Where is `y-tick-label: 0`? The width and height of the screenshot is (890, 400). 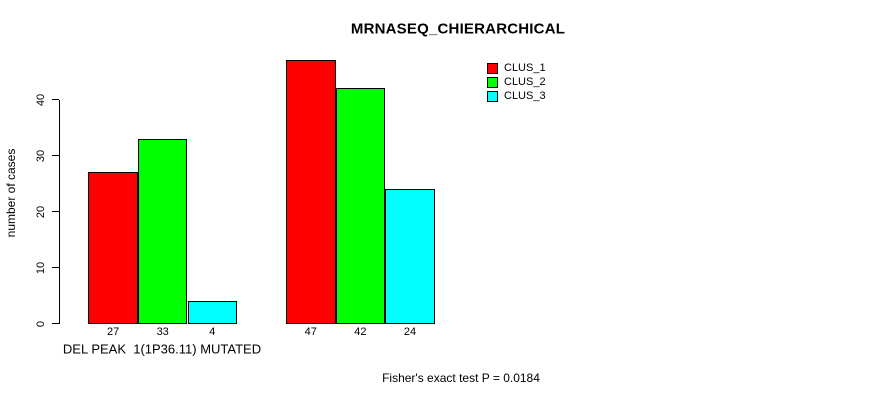 y-tick-label: 0 is located at coordinates (41, 323).